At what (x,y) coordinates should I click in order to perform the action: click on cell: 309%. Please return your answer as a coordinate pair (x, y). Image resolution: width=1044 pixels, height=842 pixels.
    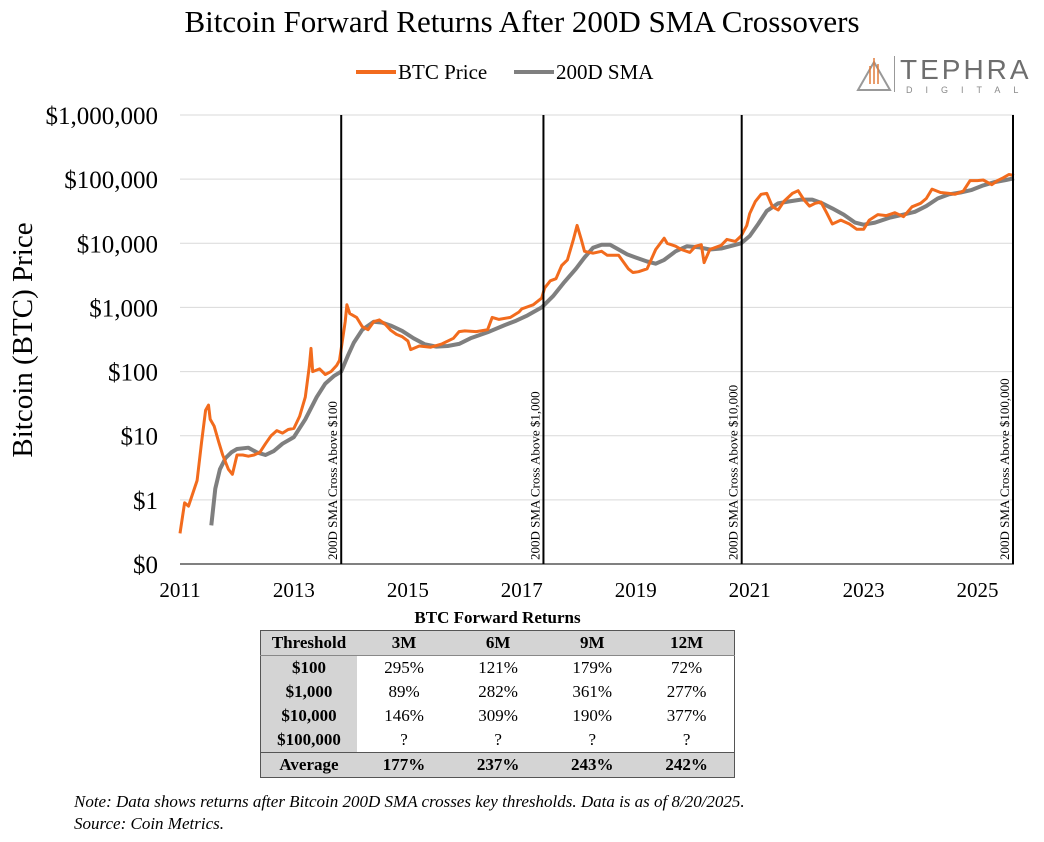
    Looking at the image, I should click on (498, 715).